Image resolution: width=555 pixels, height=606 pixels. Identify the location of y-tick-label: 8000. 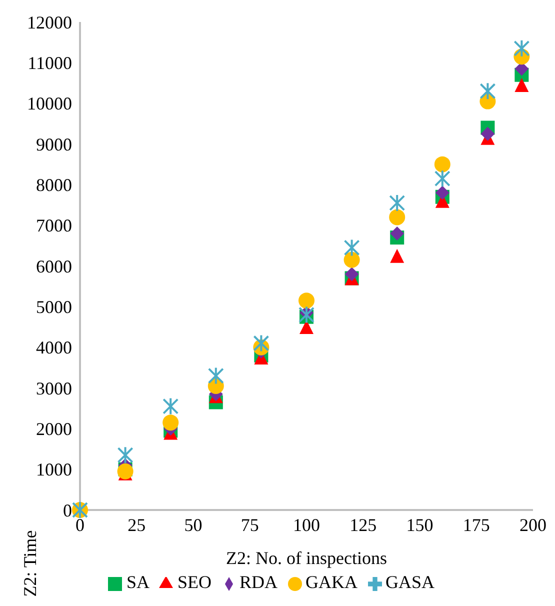
(54, 185).